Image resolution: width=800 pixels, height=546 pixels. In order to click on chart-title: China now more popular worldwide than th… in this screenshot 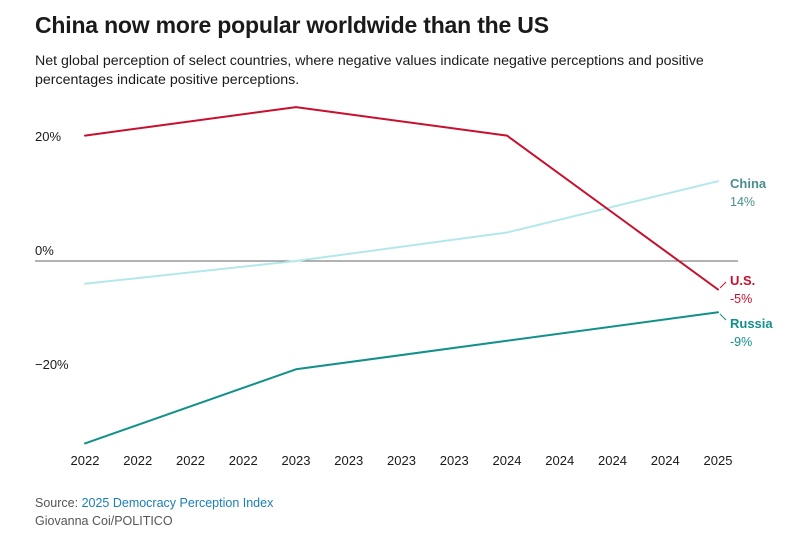, I will do `click(292, 25)`.